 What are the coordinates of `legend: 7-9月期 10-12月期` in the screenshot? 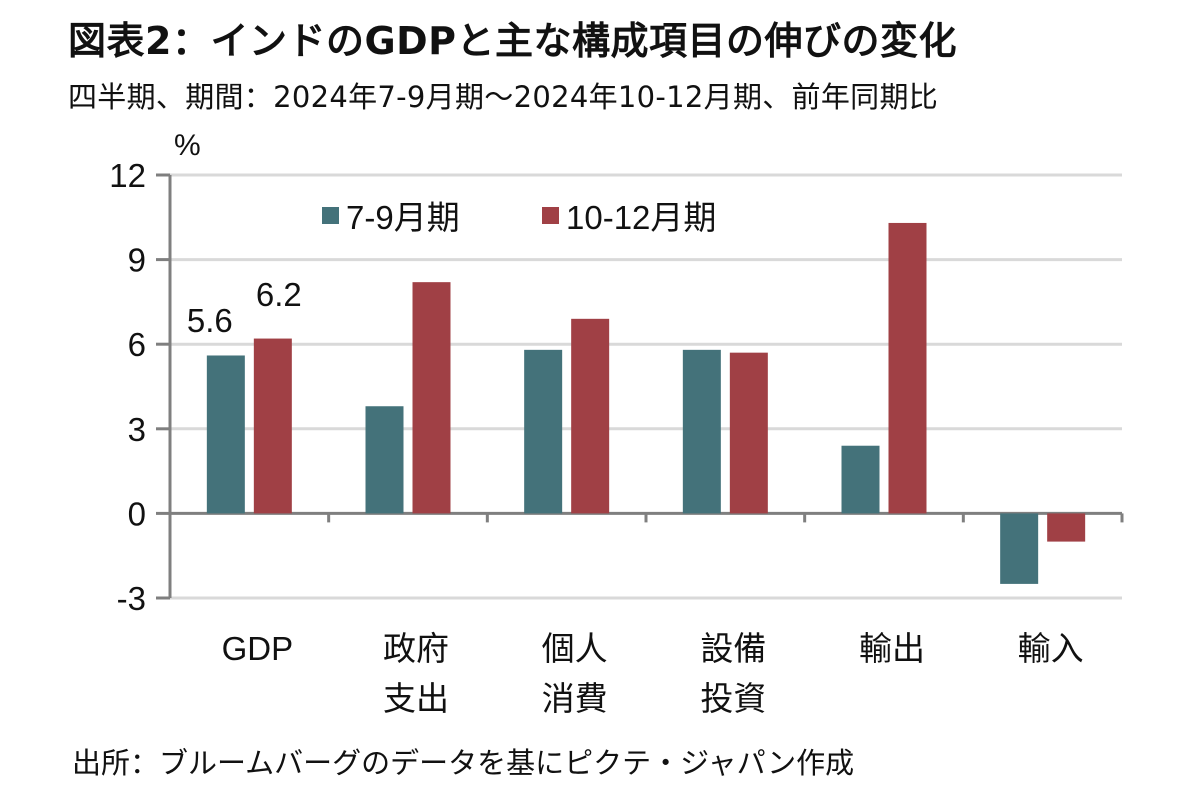 It's located at (519, 217).